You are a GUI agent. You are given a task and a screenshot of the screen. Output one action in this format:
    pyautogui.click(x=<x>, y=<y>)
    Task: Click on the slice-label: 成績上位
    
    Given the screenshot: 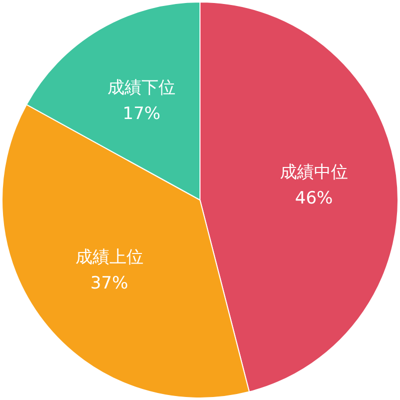 What is the action you would take?
    pyautogui.click(x=109, y=257)
    